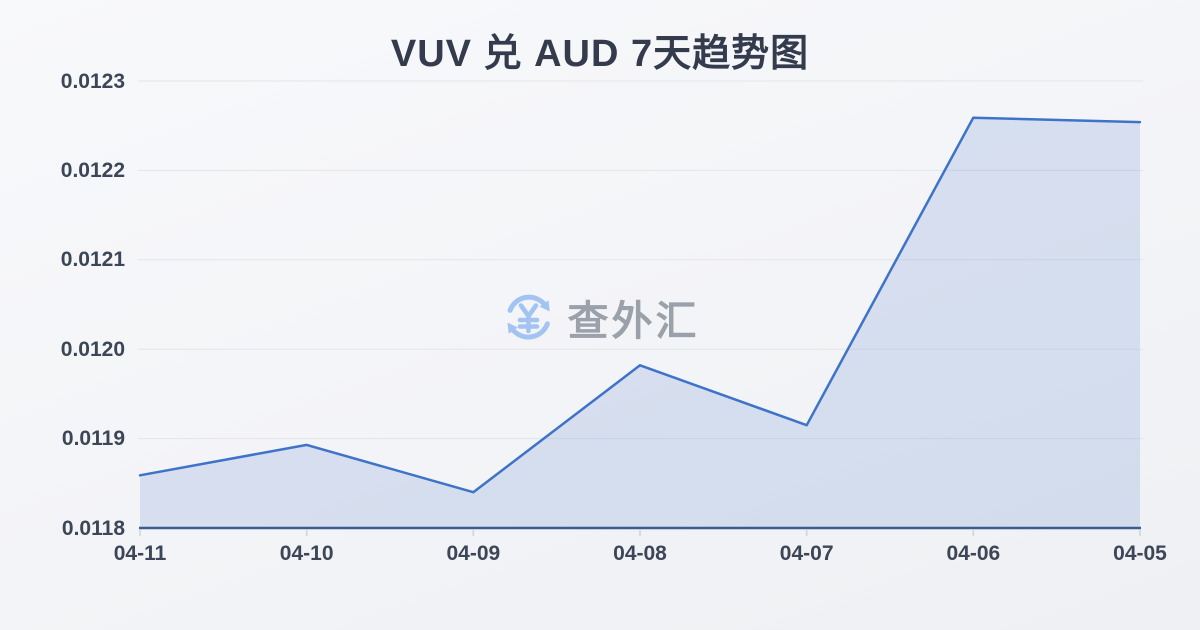 This screenshot has width=1200, height=630. Describe the element at coordinates (973, 553) in the screenshot. I see `x-axis-label: 04-06` at that location.